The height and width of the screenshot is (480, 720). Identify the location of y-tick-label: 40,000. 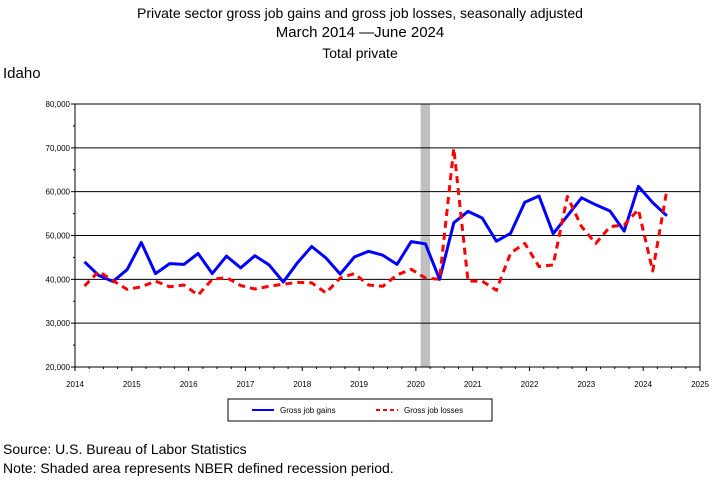
(58, 279).